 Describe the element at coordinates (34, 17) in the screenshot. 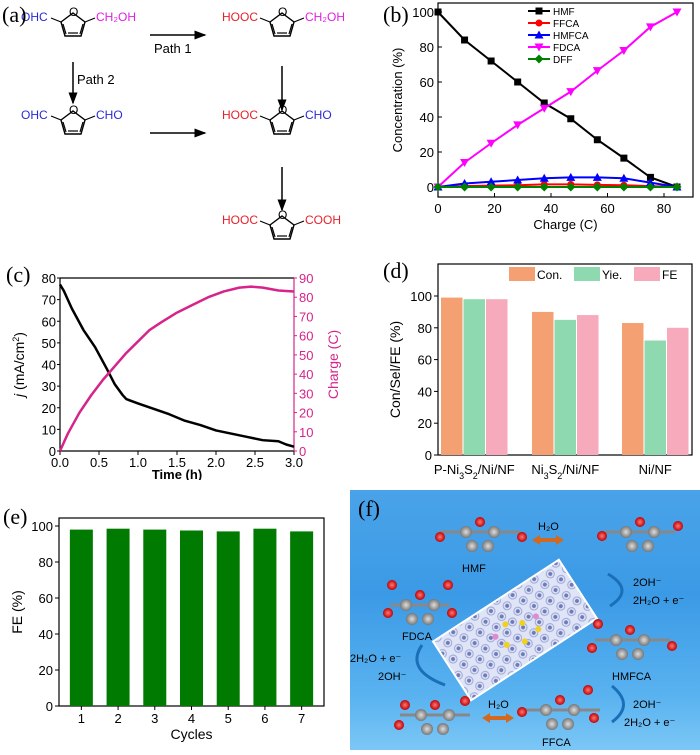

I see `hmf-left-group: OHC` at that location.